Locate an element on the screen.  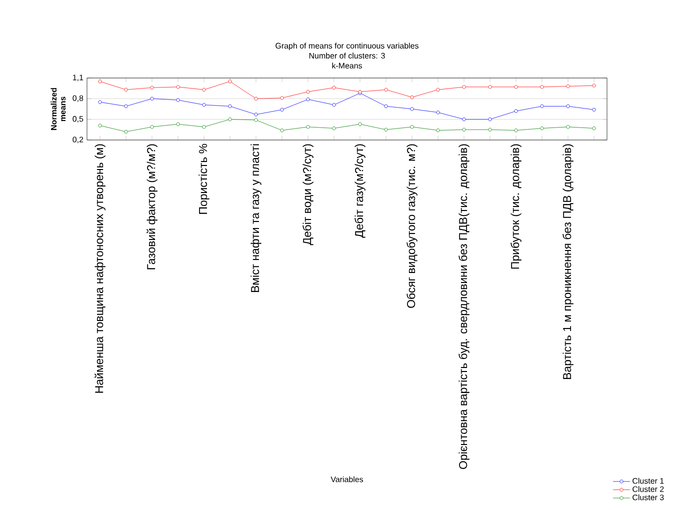
x-tick-label: Прибуток (тис. доларів) is located at coordinates (516, 206).